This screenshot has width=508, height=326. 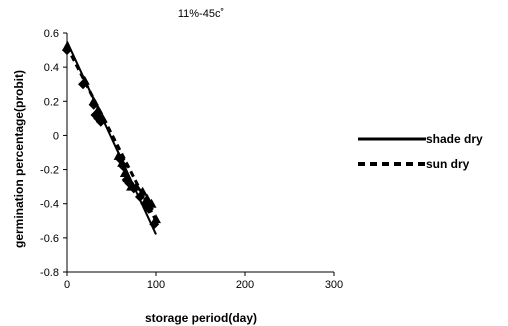 What do you see at coordinates (420, 151) in the screenshot?
I see `legend: shade dry sun dry` at bounding box center [420, 151].